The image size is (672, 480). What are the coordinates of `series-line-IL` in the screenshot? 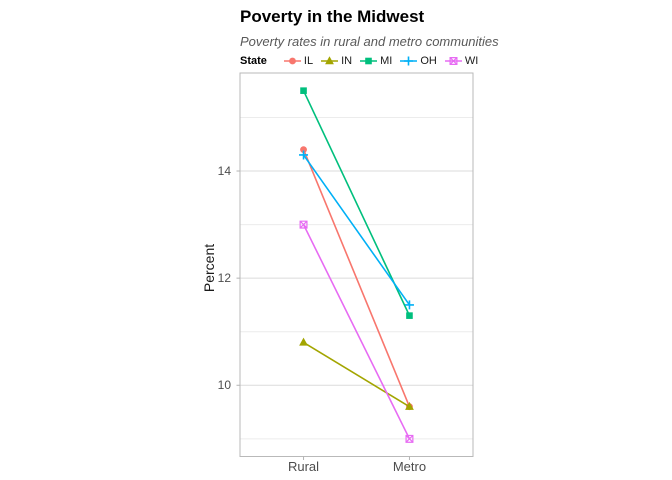 It's located at (356, 278).